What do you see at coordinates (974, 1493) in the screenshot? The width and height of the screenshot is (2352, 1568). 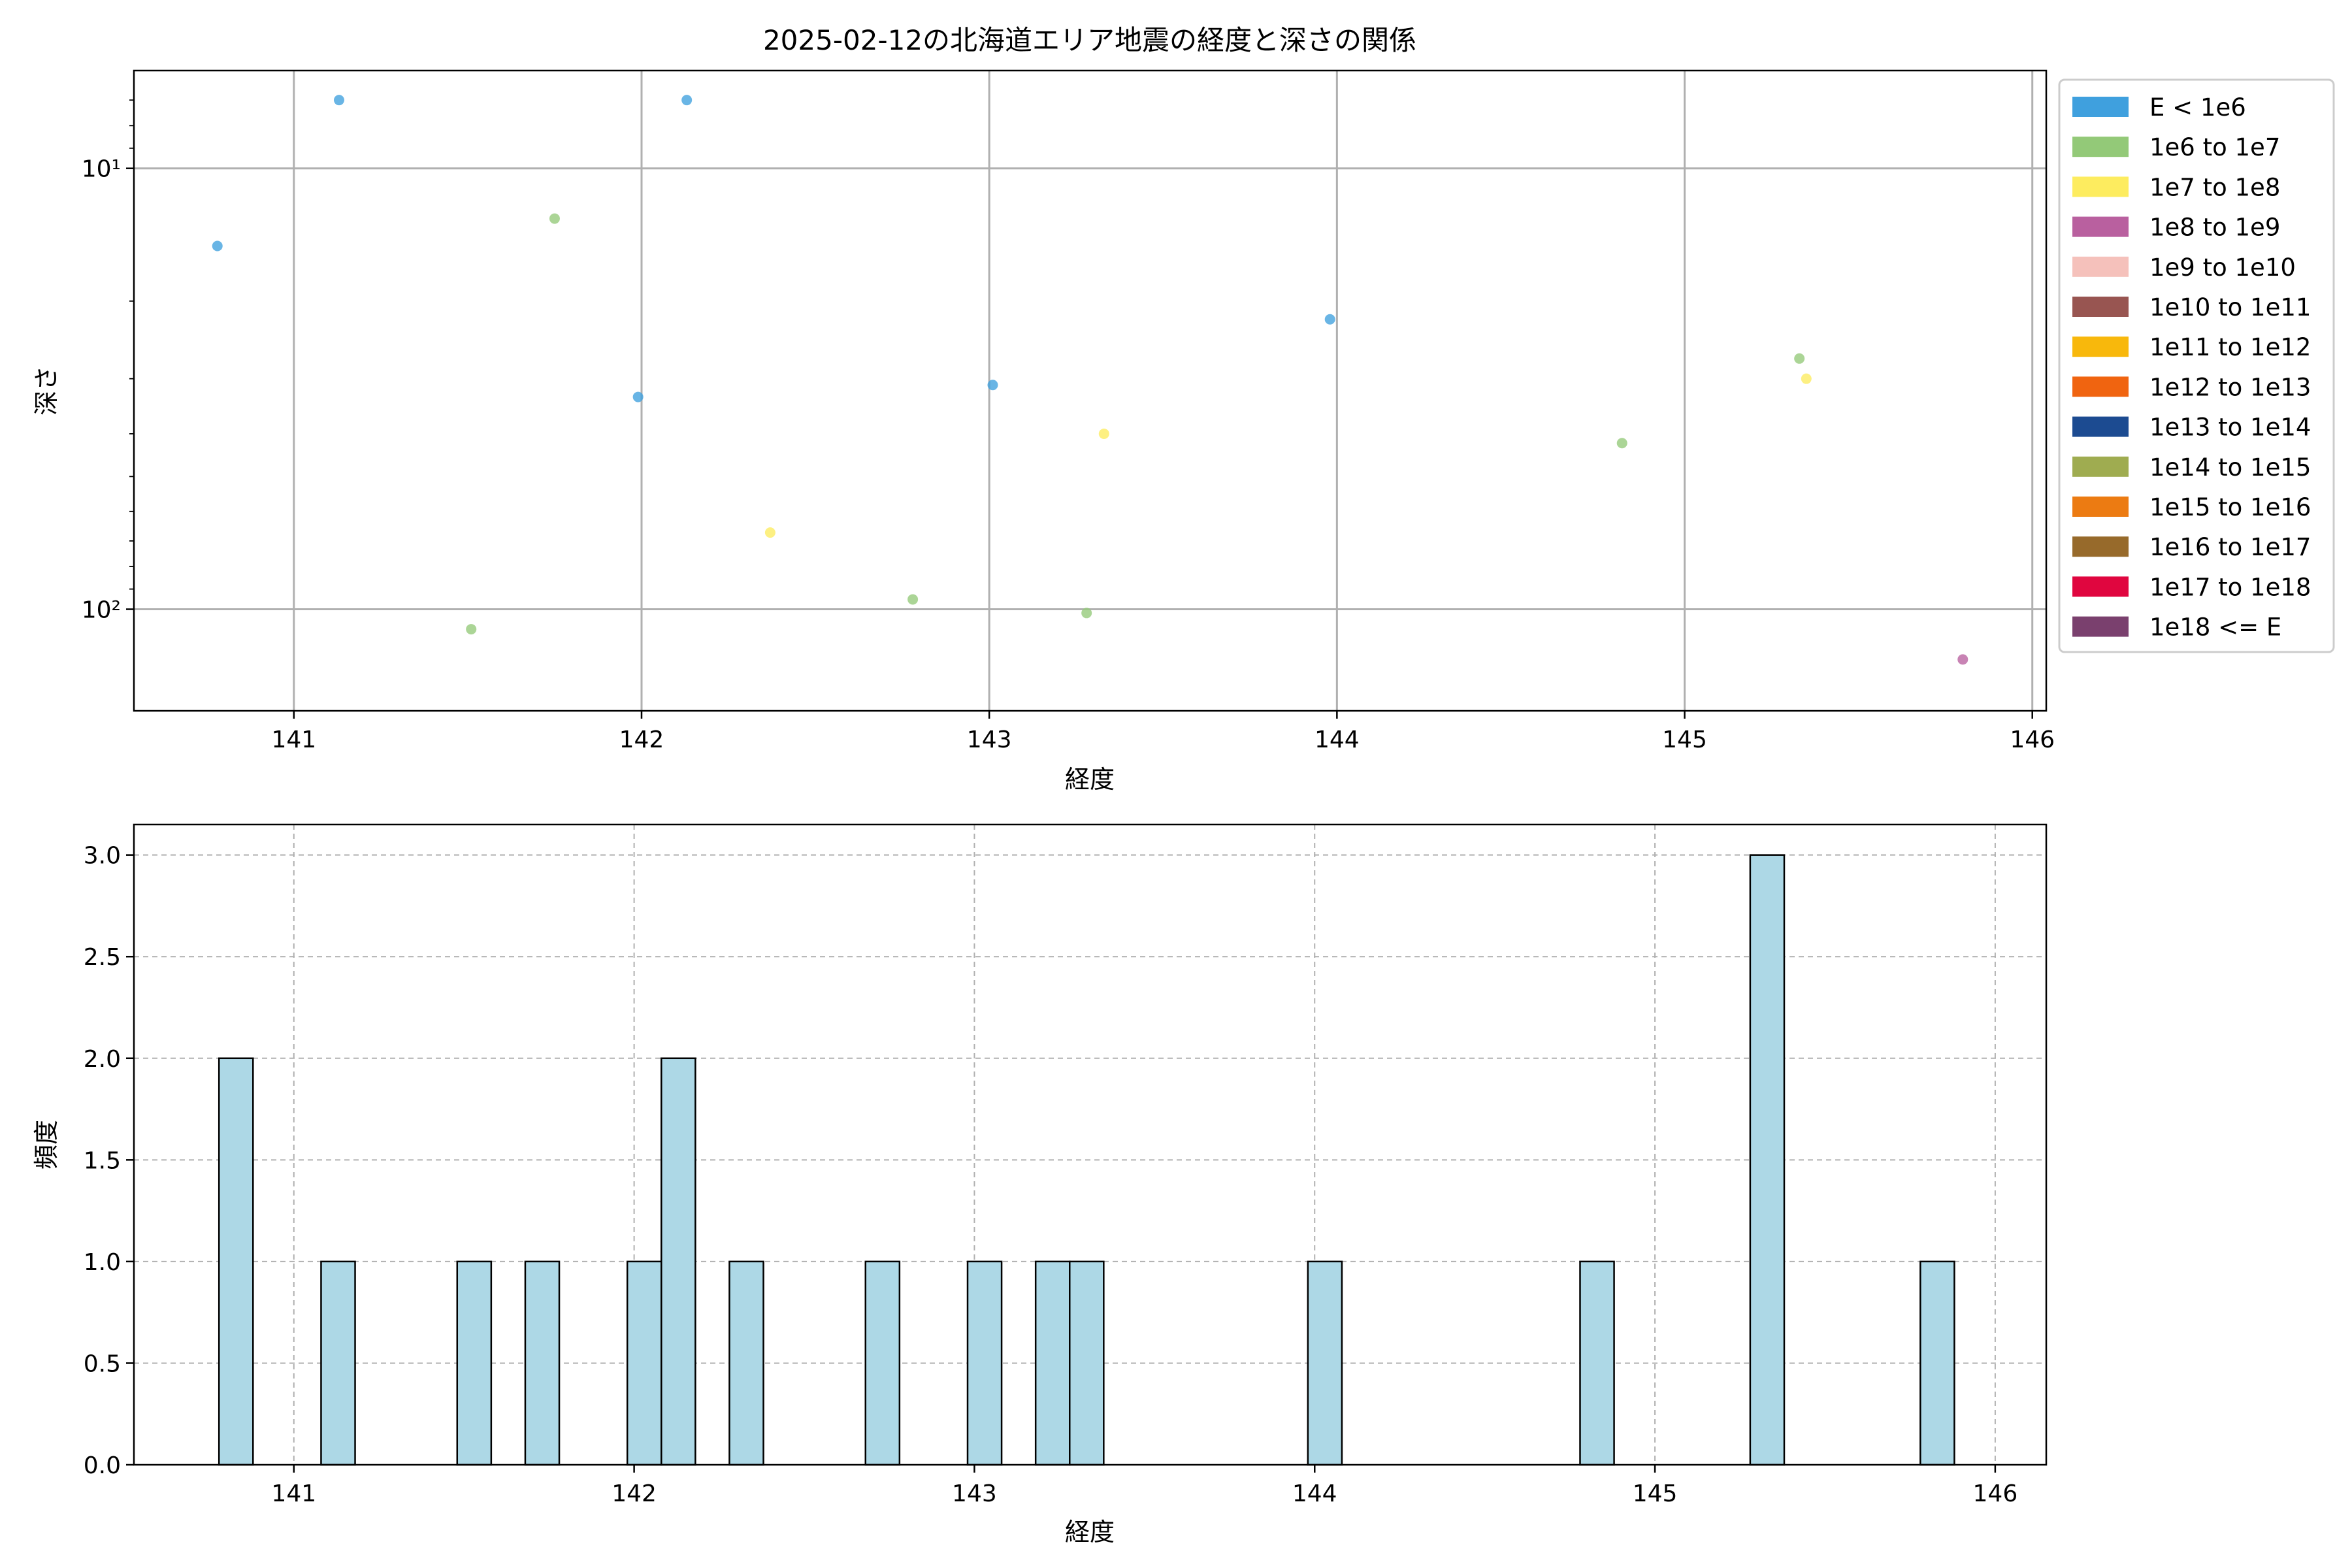 I see `histogram-x-tick-label: 143` at bounding box center [974, 1493].